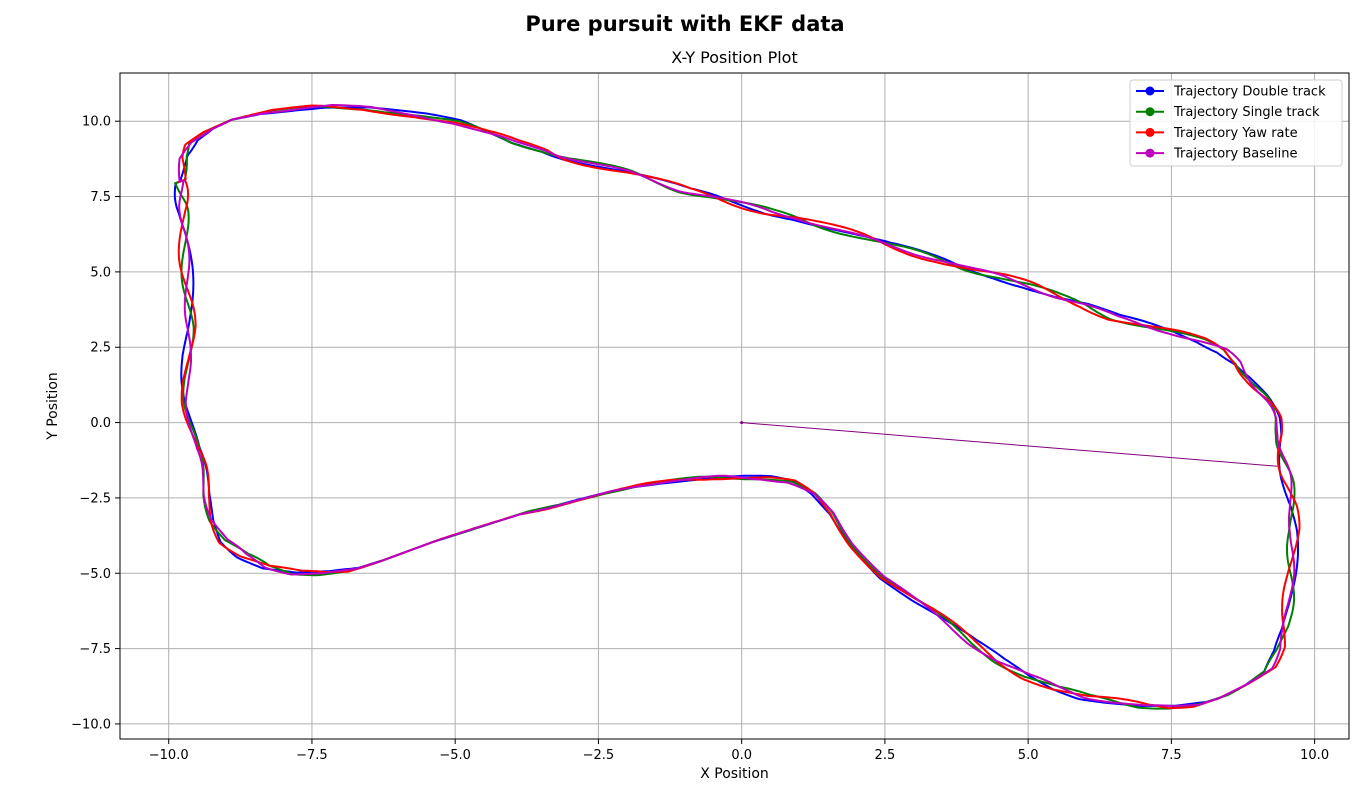 The image size is (1370, 797). Describe the element at coordinates (169, 755) in the screenshot. I see `x-tick-label: −10.0` at that location.